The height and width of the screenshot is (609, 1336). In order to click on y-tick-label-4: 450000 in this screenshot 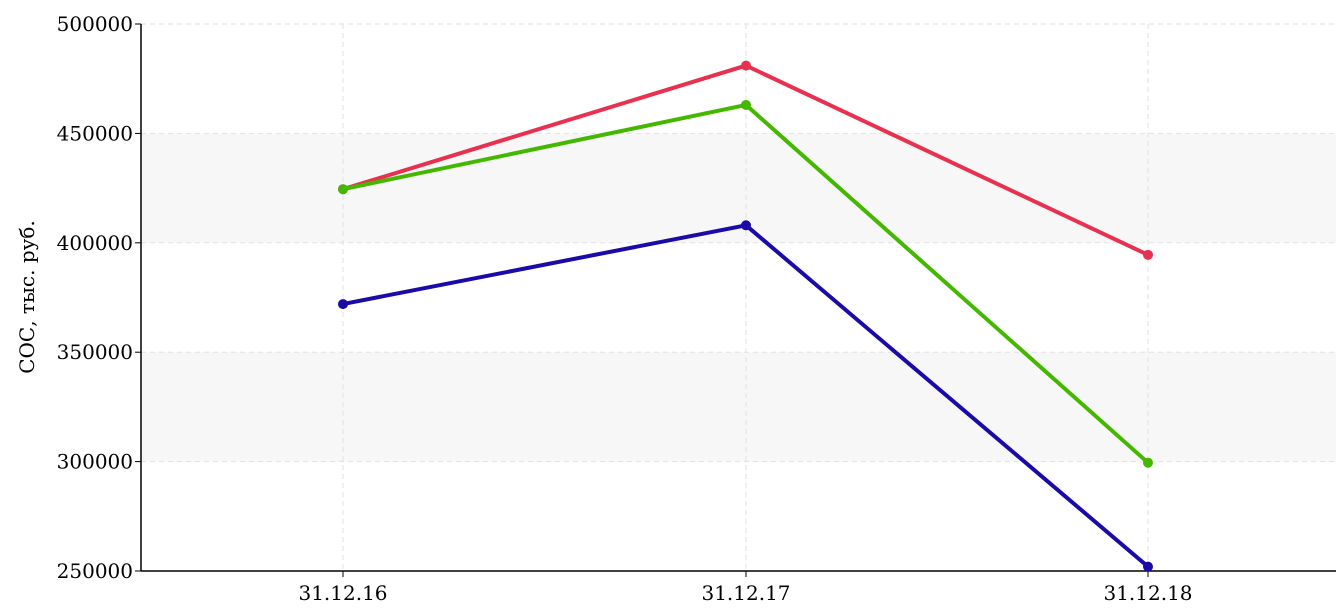, I will do `click(95, 133)`.